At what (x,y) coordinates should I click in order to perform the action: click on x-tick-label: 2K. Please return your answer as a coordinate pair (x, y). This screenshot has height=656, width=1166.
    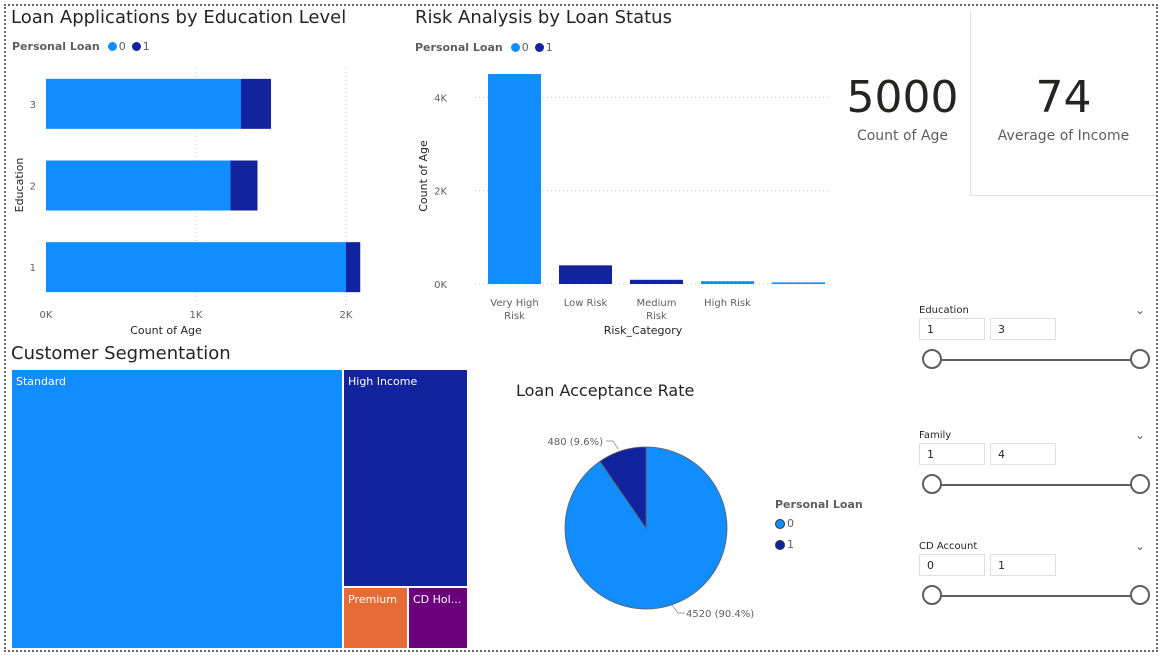
    Looking at the image, I should click on (346, 315).